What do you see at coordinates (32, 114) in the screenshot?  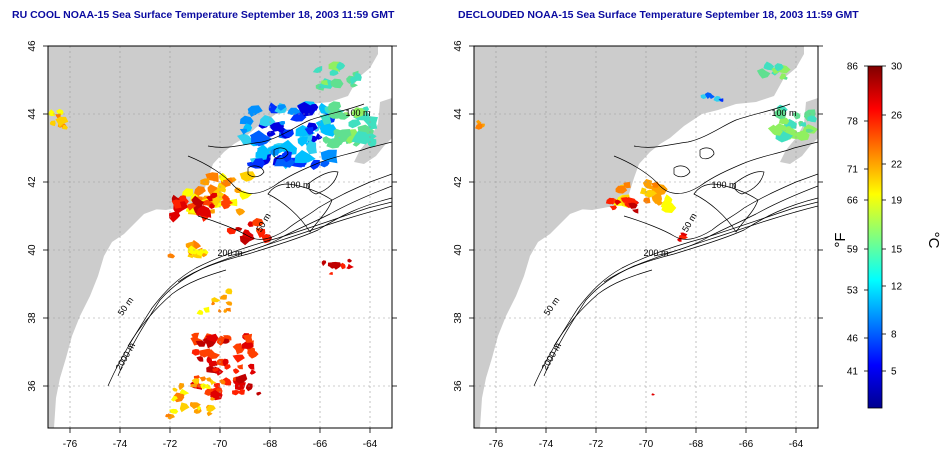 I see `y-tick-label: 44` at bounding box center [32, 114].